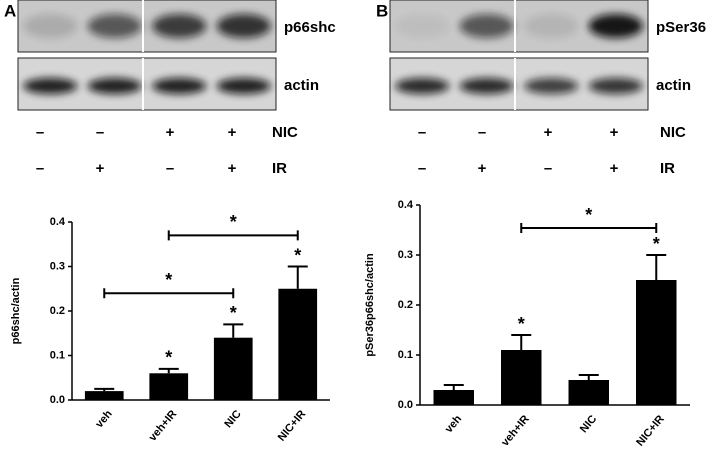  What do you see at coordinates (16, 310) in the screenshot?
I see `y-axis-label: p66shc/actin` at bounding box center [16, 310].